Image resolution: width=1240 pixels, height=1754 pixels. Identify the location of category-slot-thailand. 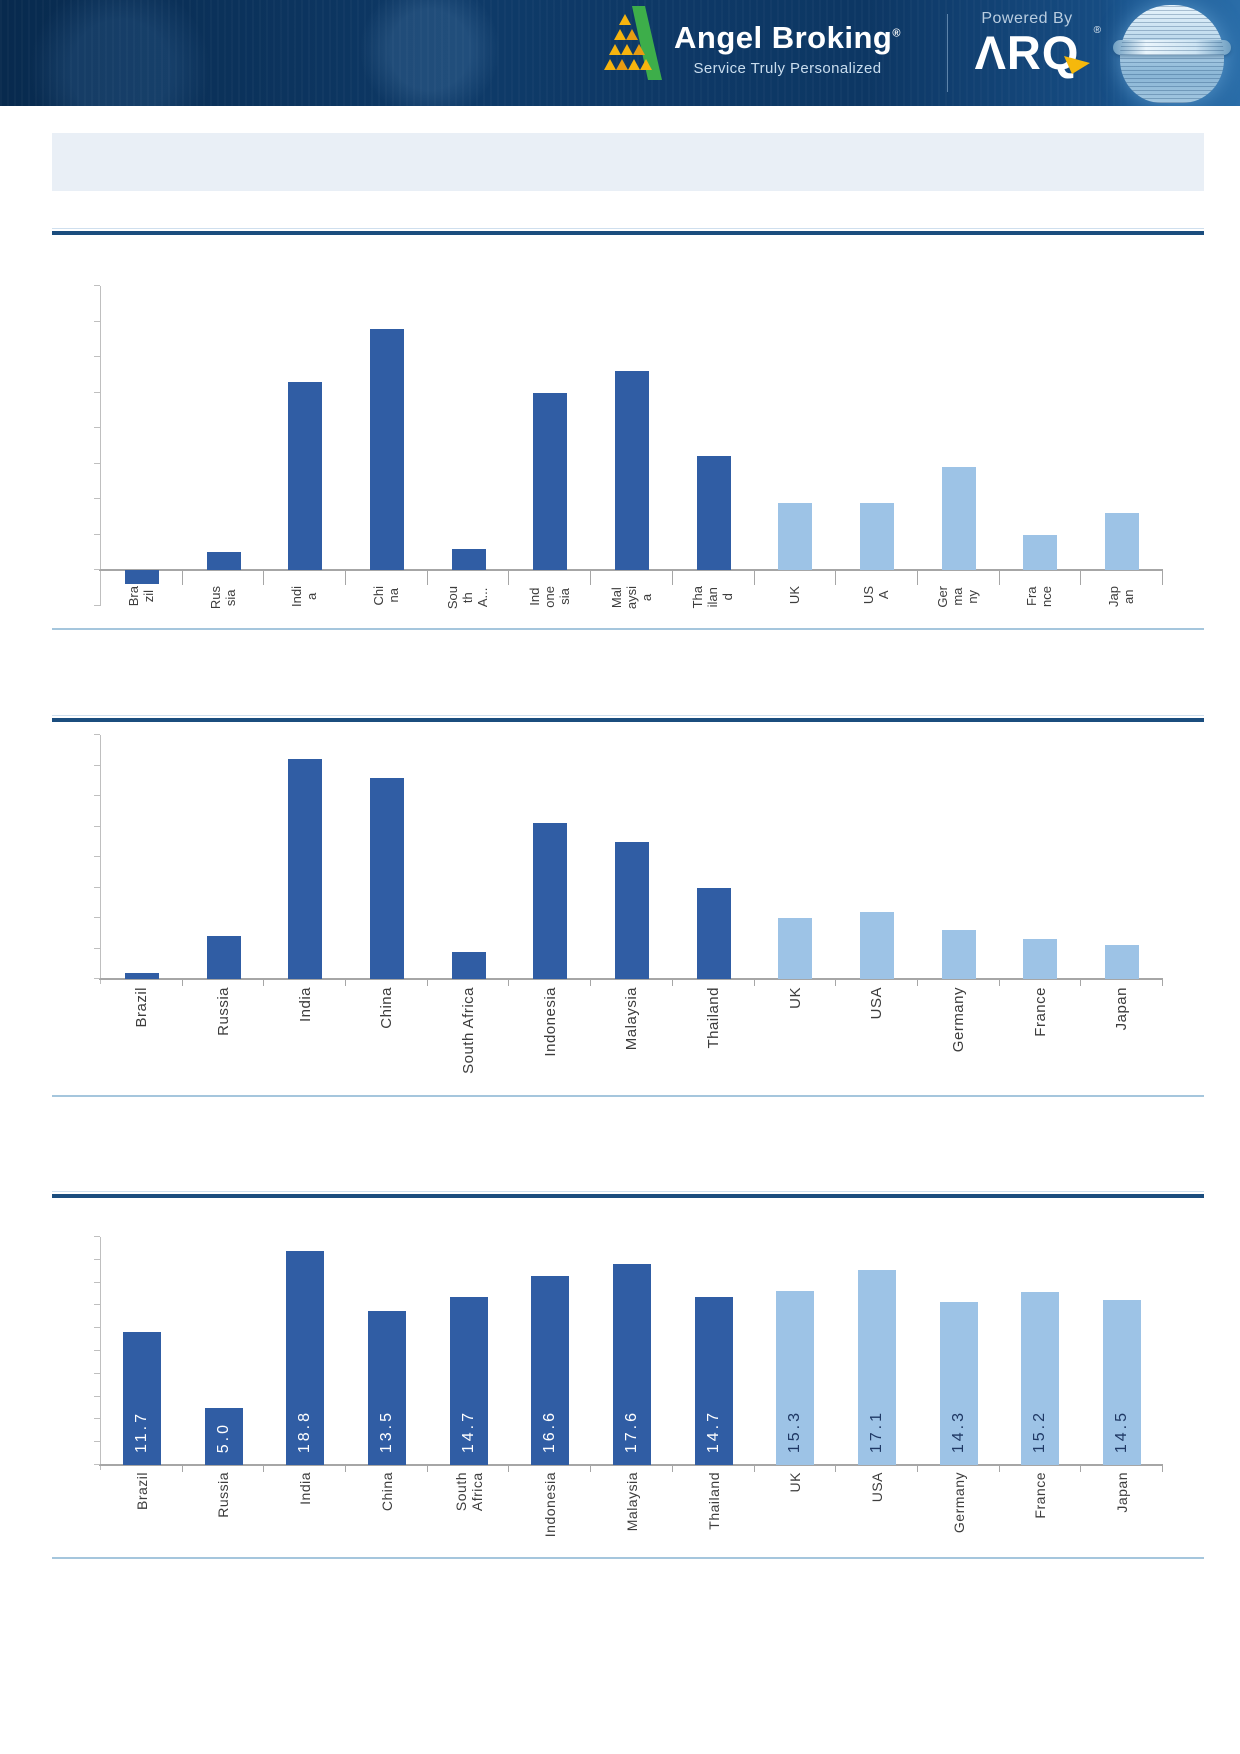
(714, 860).